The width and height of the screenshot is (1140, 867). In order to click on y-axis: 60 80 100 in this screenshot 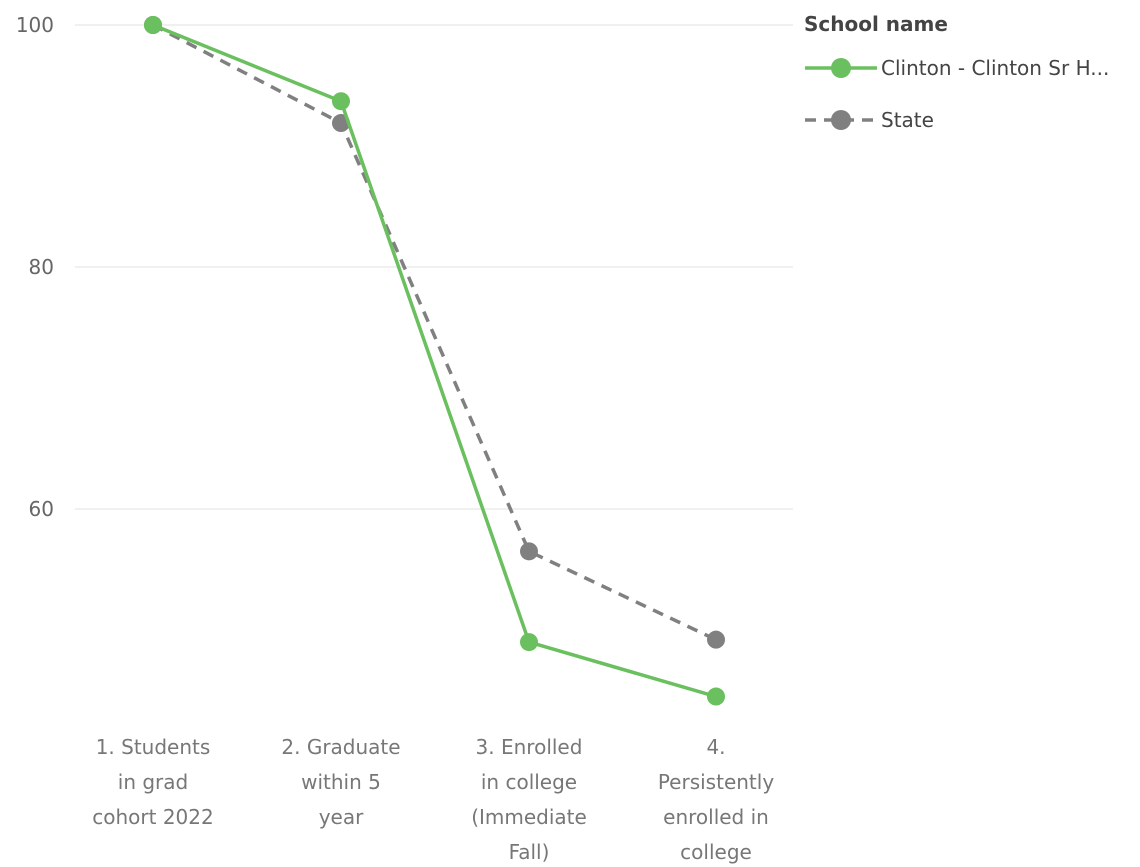, I will do `click(35, 267)`.